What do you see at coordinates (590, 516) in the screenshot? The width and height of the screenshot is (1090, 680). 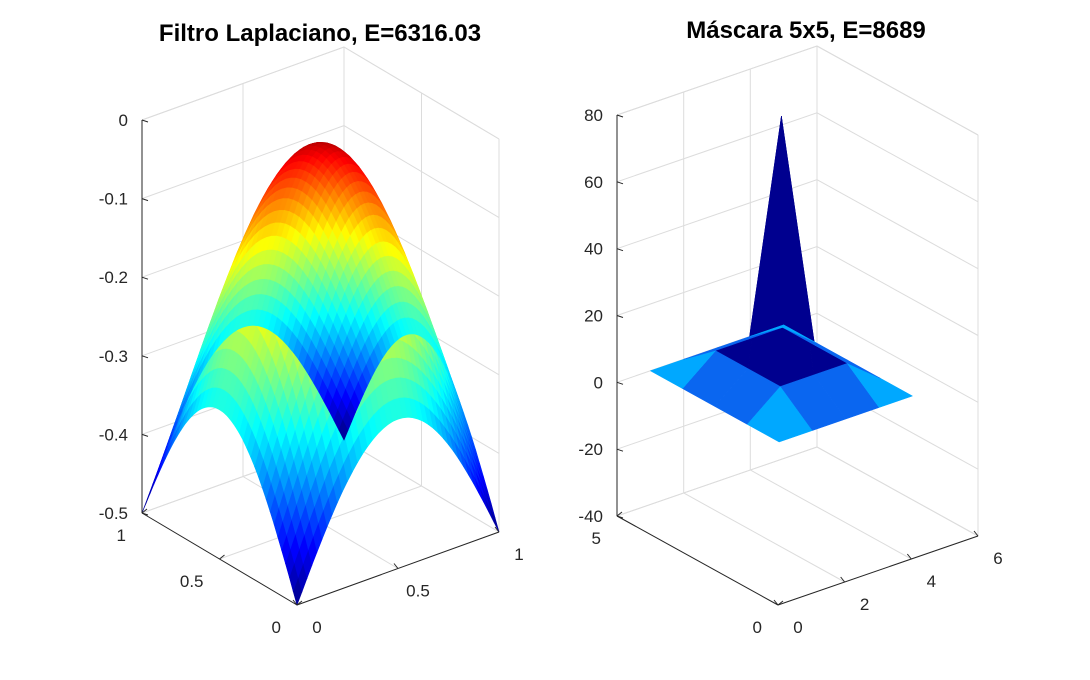 I see `mask-z-tick-label: -40` at bounding box center [590, 516].